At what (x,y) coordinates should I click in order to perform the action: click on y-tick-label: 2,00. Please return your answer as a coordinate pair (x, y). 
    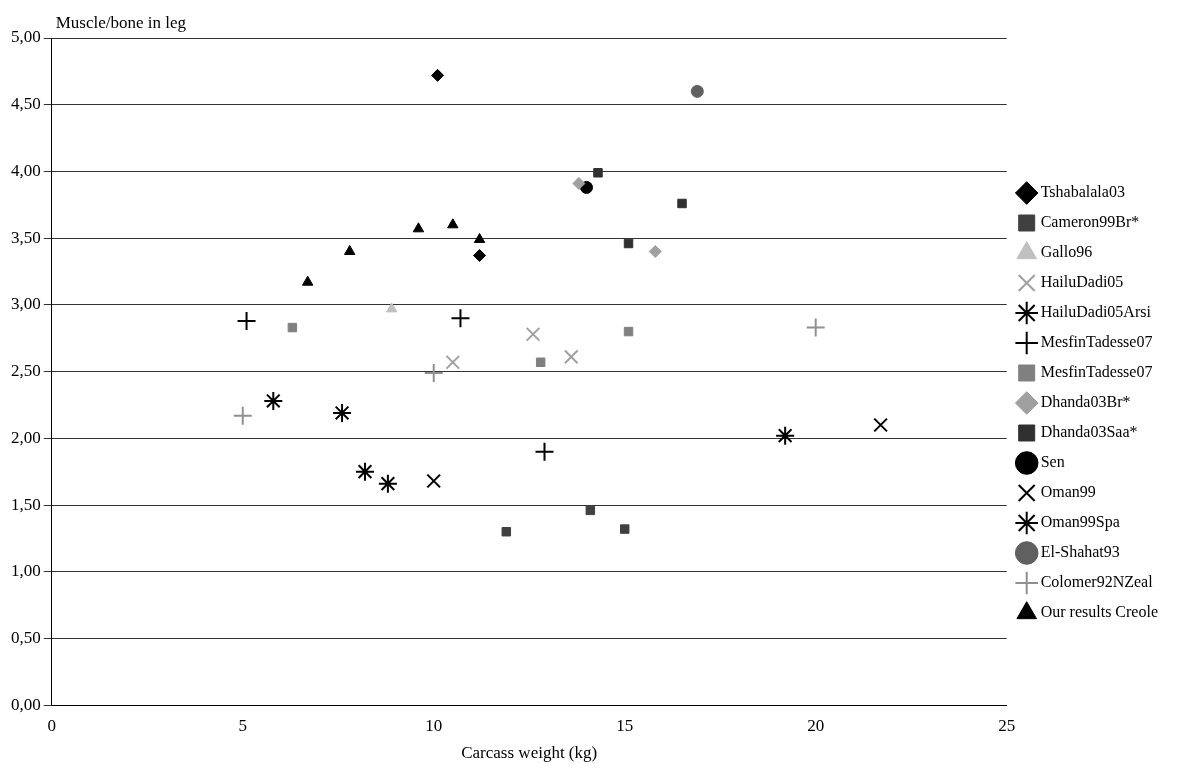
    Looking at the image, I should click on (26, 437).